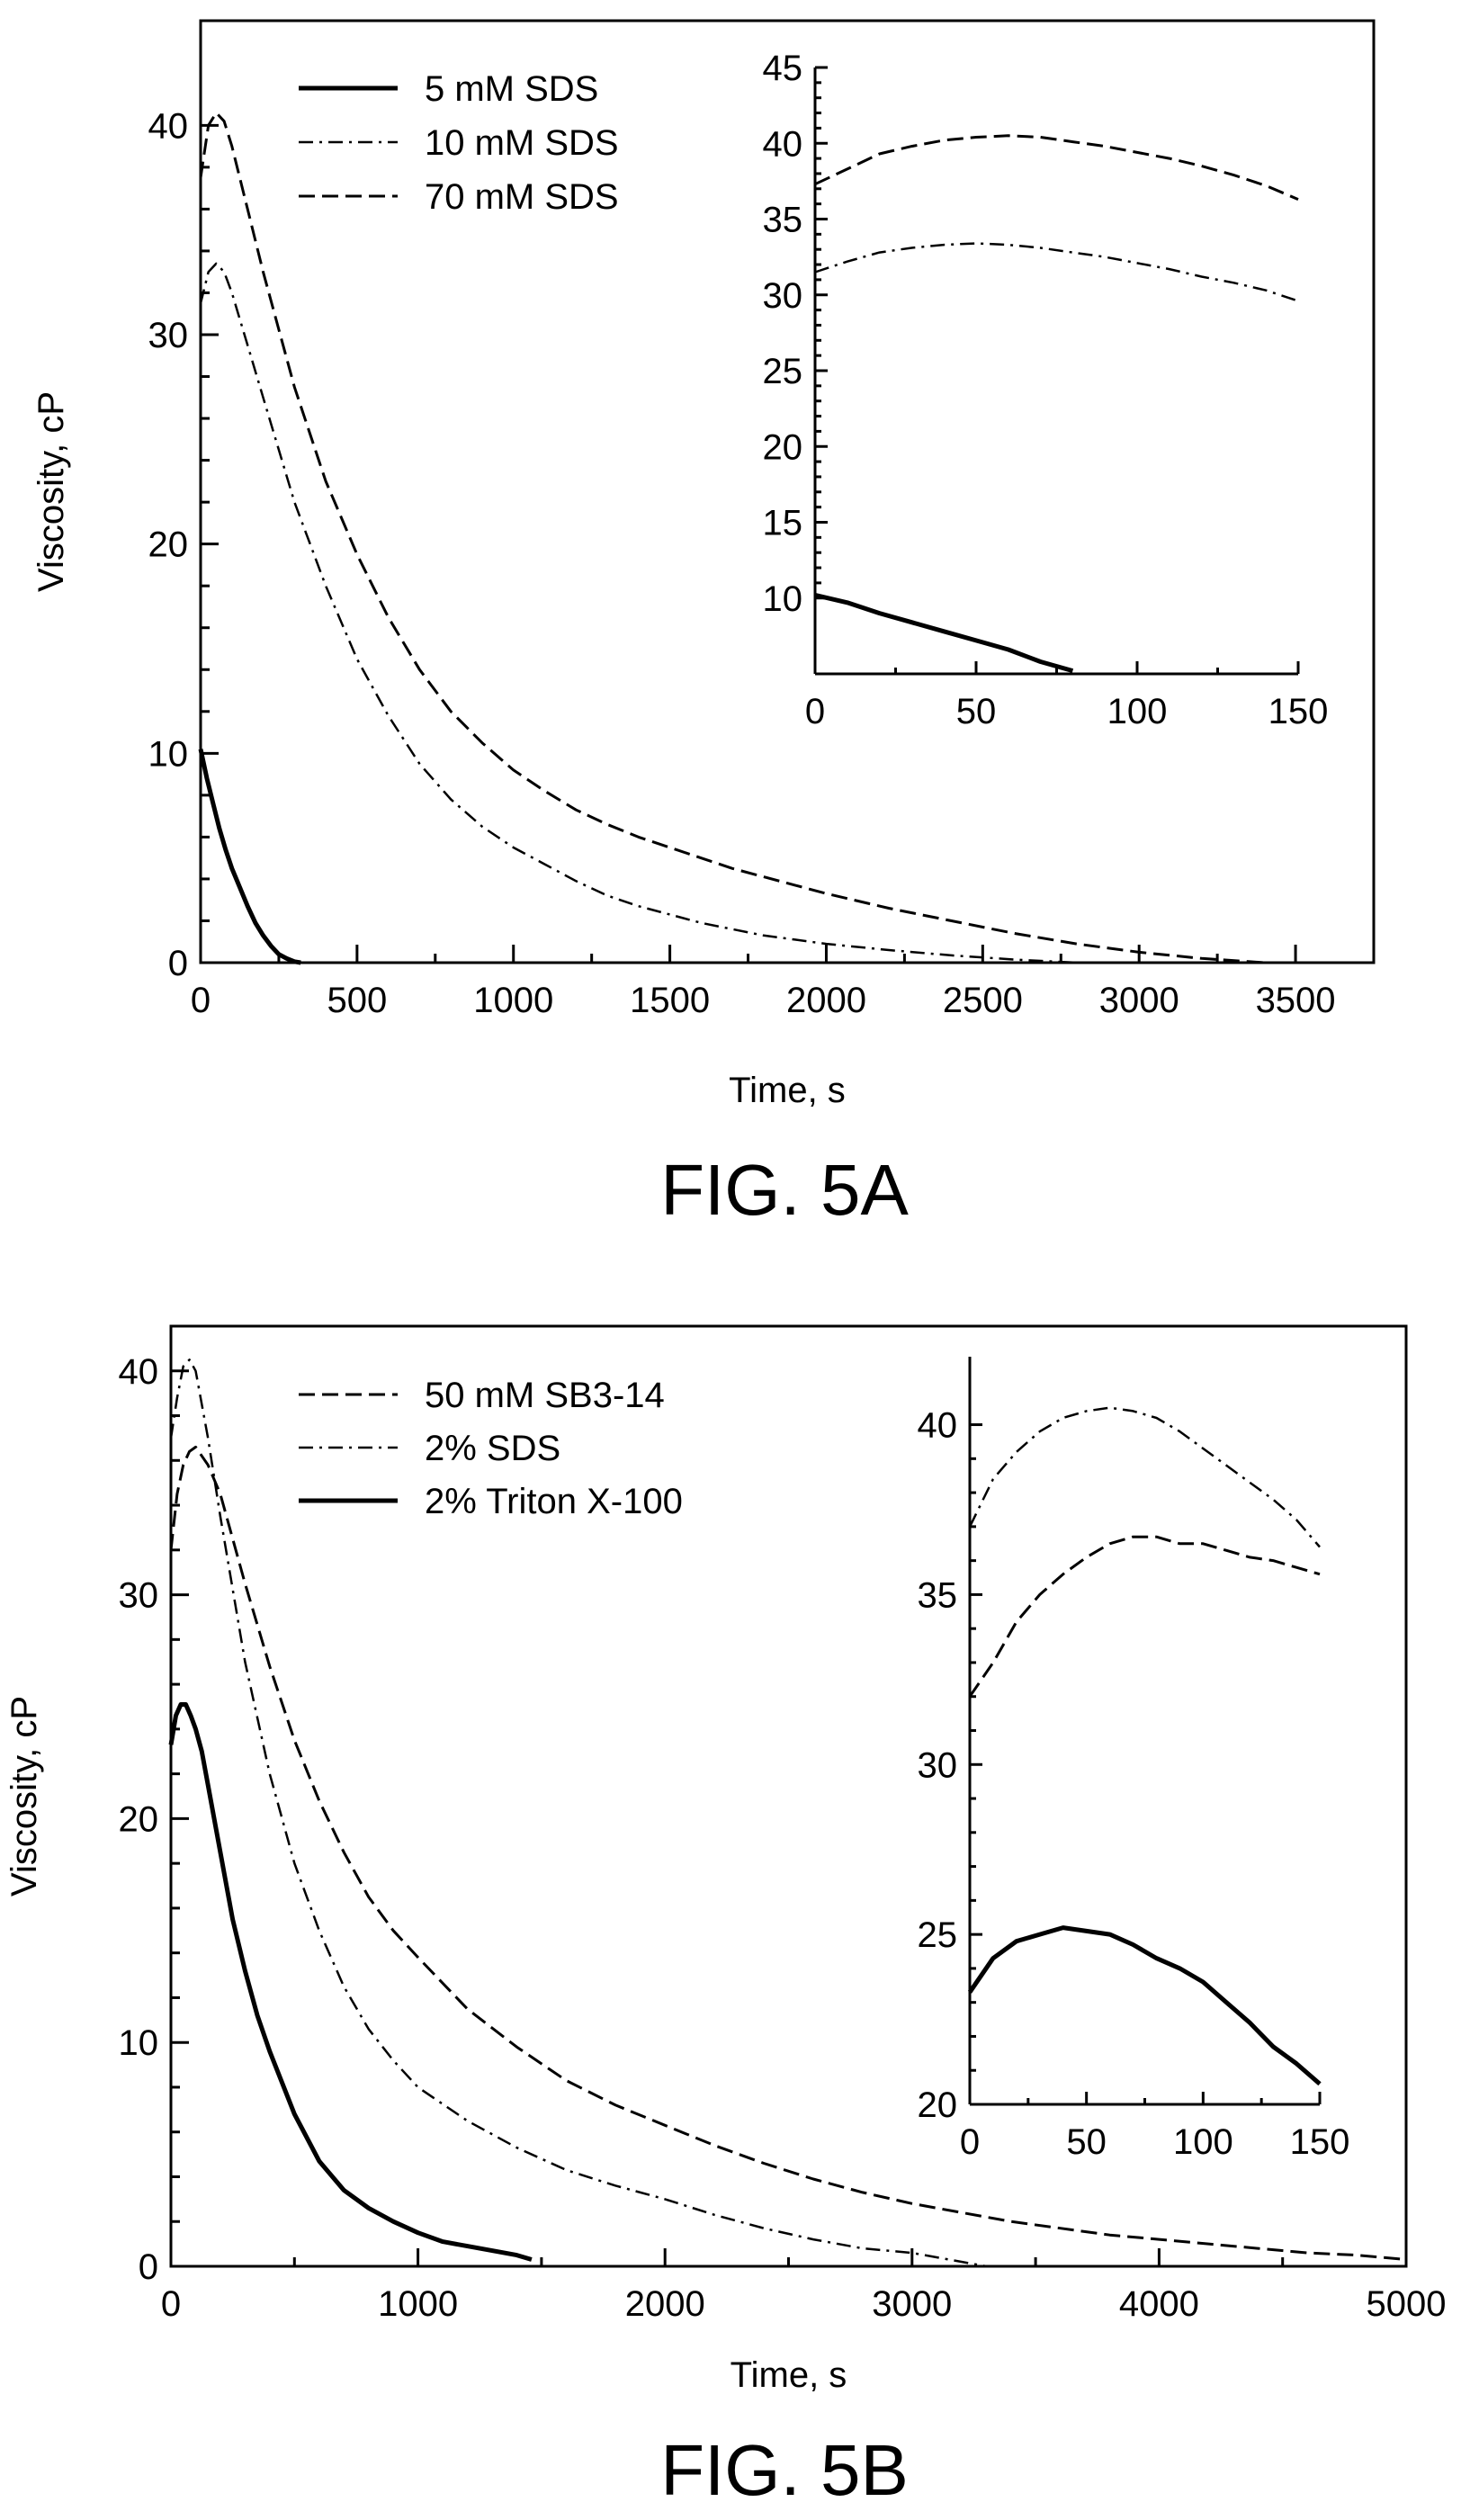 The width and height of the screenshot is (1470, 2520). Describe the element at coordinates (522, 197) in the screenshot. I see `legend-label: 70 mM SDS` at that location.